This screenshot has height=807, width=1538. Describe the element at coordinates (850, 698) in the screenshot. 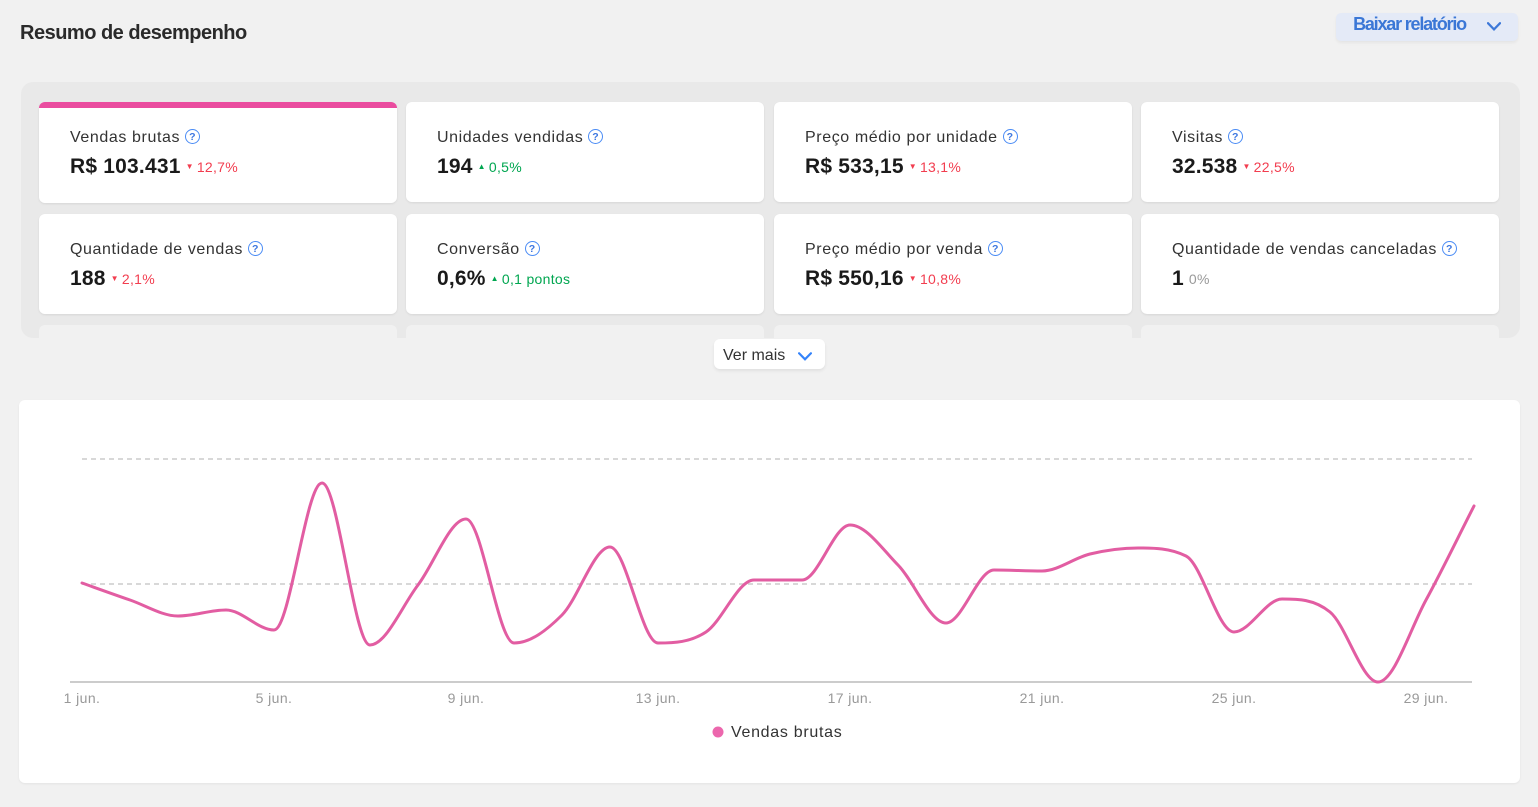

I see `svg-text: 17 jun.` at that location.